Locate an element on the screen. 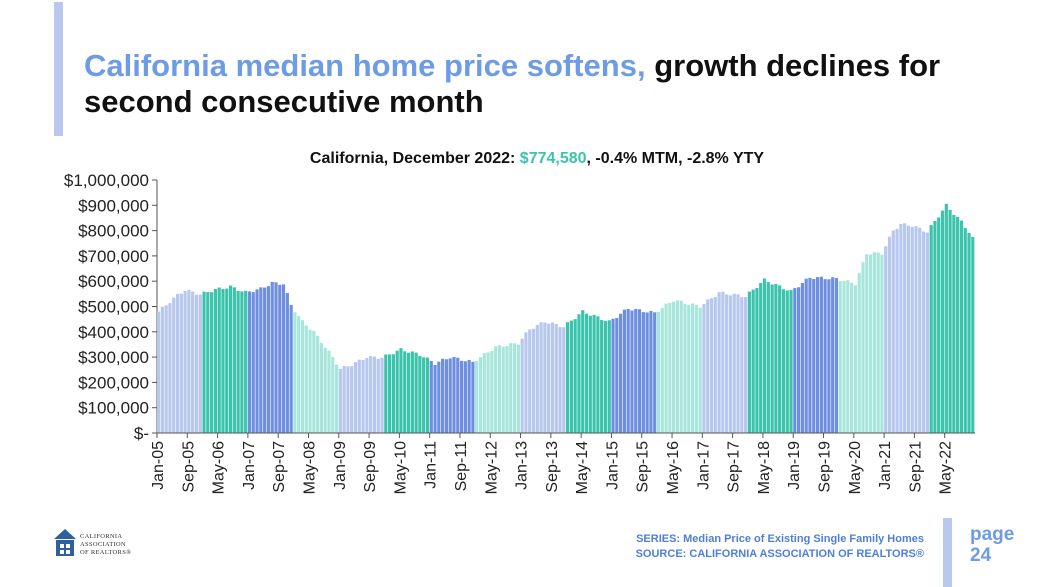 This screenshot has height=587, width=1044. x-tick-label: Jan-09 is located at coordinates (340, 465).